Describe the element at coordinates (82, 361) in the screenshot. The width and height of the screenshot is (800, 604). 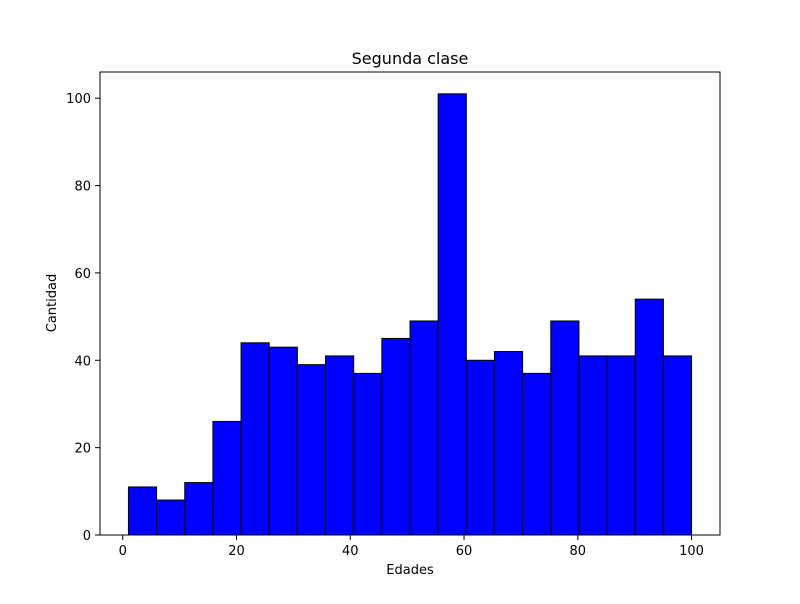
I see `y-tick-label: 40` at that location.